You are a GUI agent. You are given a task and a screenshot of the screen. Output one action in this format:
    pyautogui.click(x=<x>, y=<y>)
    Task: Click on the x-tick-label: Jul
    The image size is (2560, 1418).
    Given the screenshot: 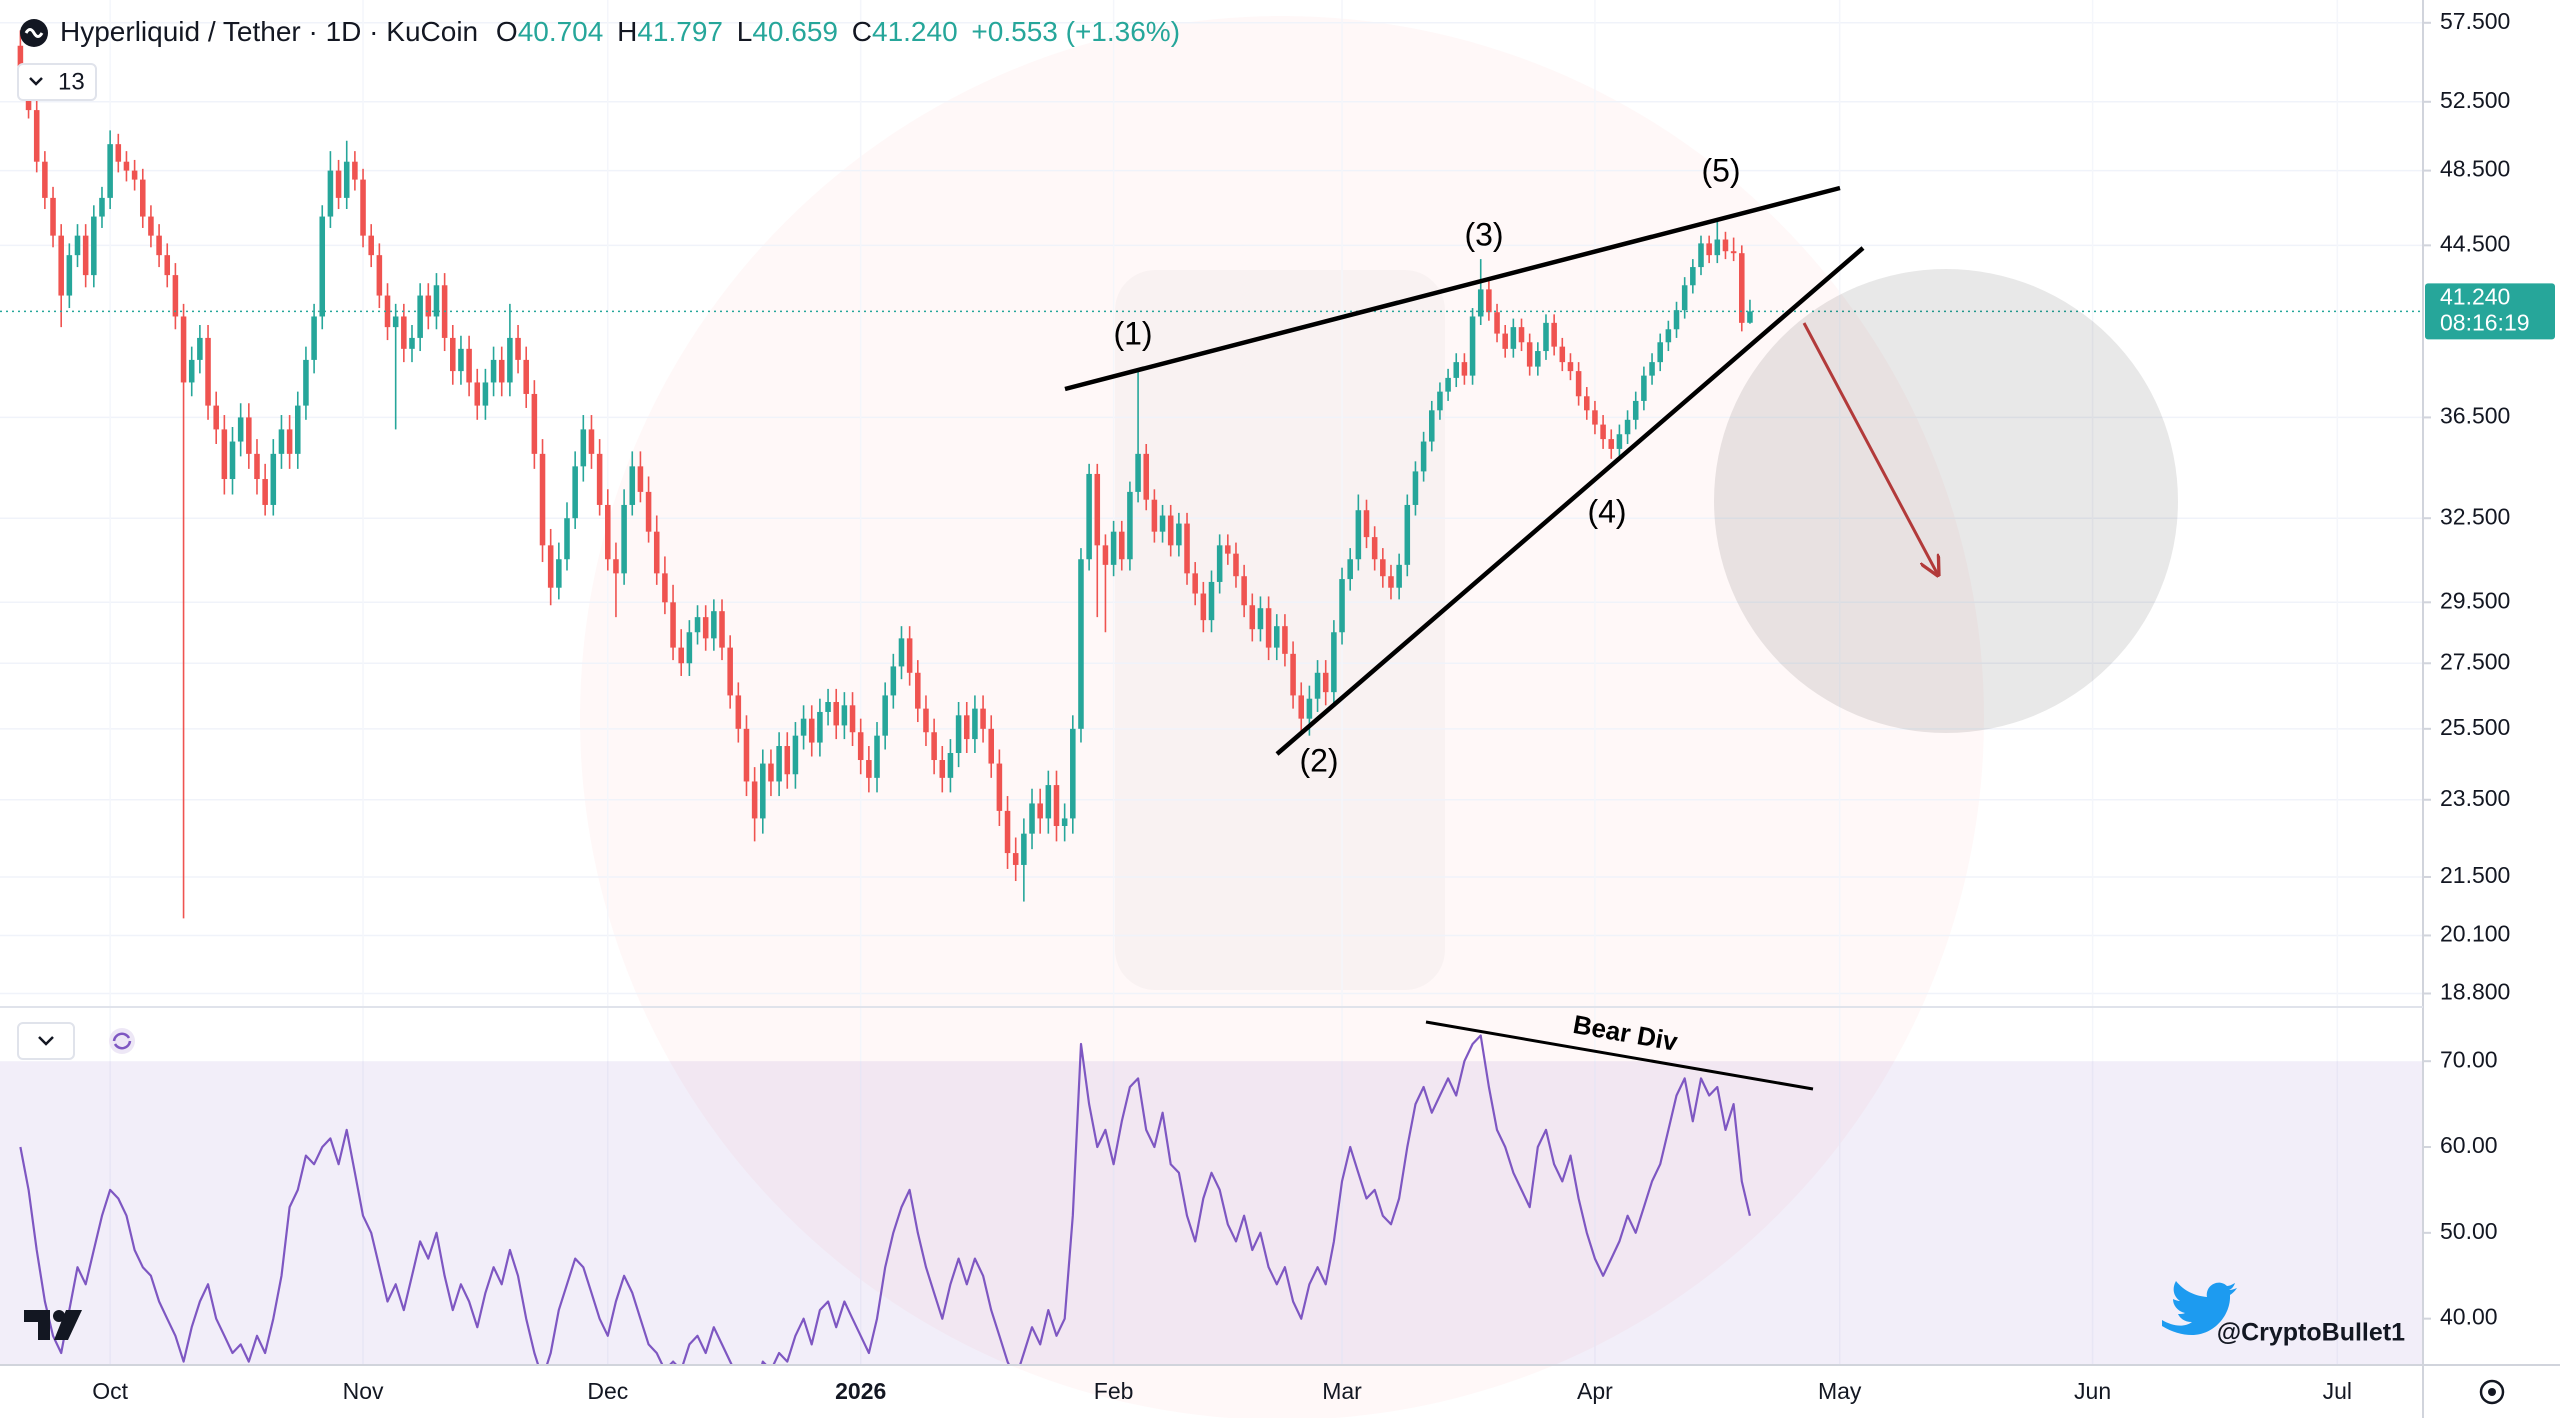 What is the action you would take?
    pyautogui.click(x=2337, y=1391)
    